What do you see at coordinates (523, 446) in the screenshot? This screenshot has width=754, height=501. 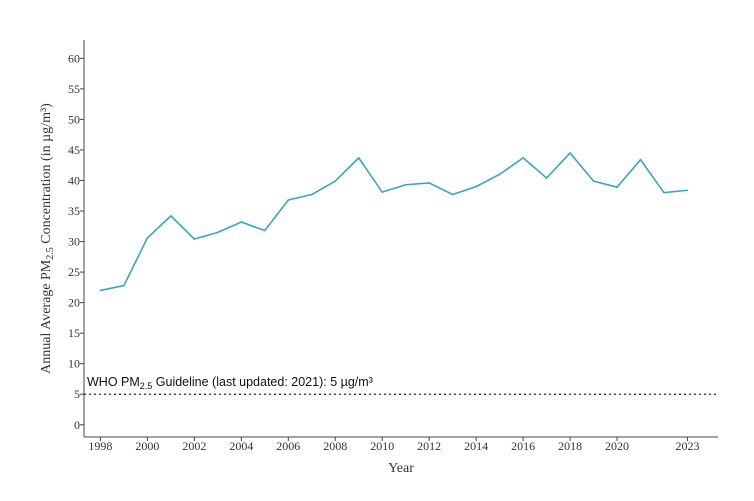 I see `x-tick-label: 2016` at bounding box center [523, 446].